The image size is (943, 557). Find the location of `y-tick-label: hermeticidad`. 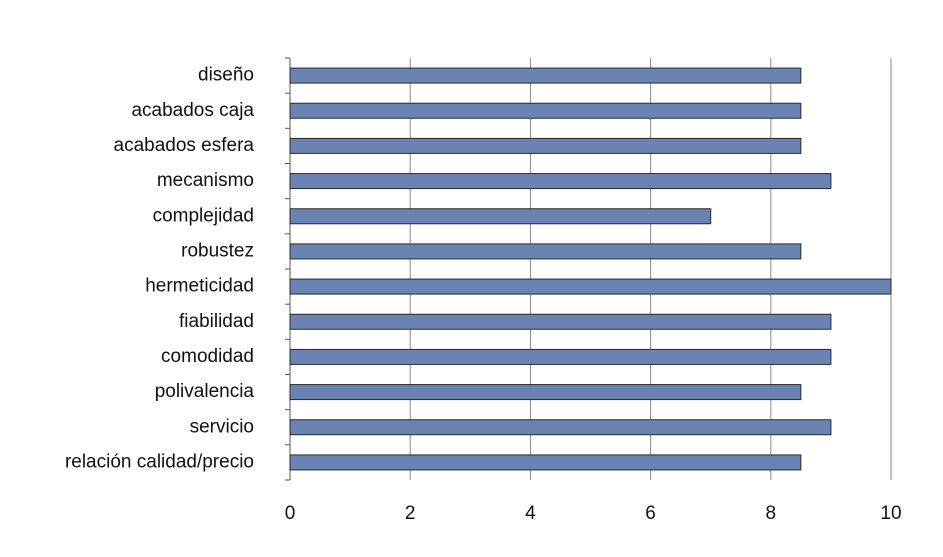

y-tick-label: hermeticidad is located at coordinates (199, 286).